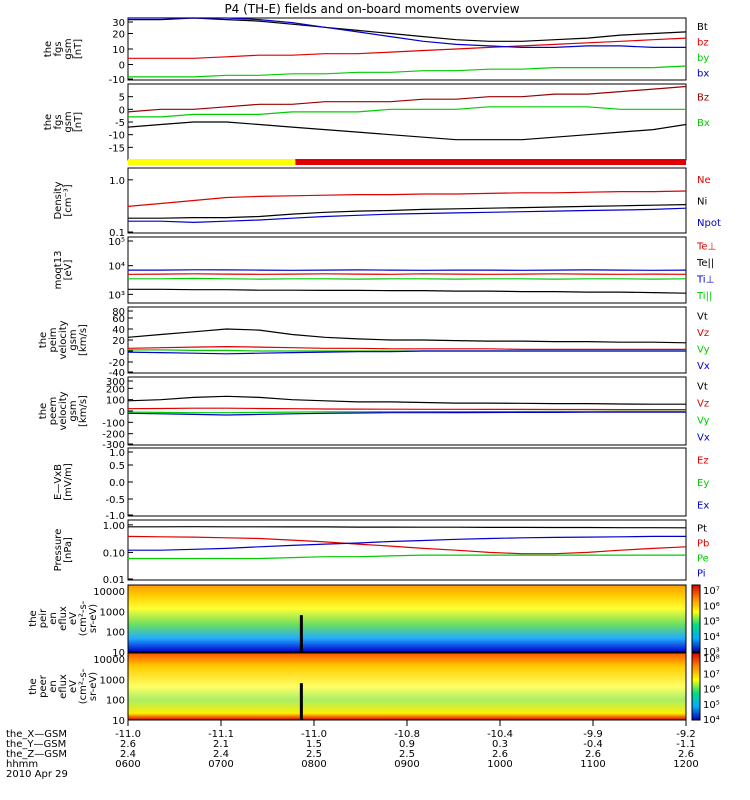 This screenshot has width=750, height=800. What do you see at coordinates (314, 744) in the screenshot?
I see `x-tick-label: 1.5` at bounding box center [314, 744].